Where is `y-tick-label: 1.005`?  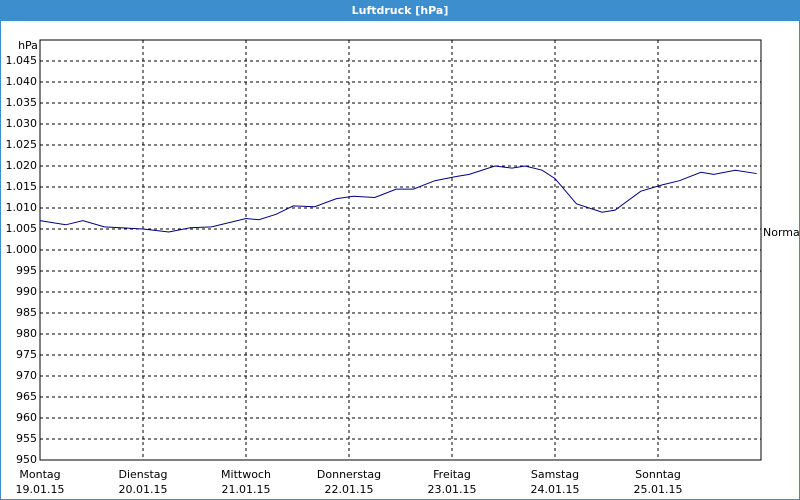 y-tick-label: 1.005 is located at coordinates (22, 228).